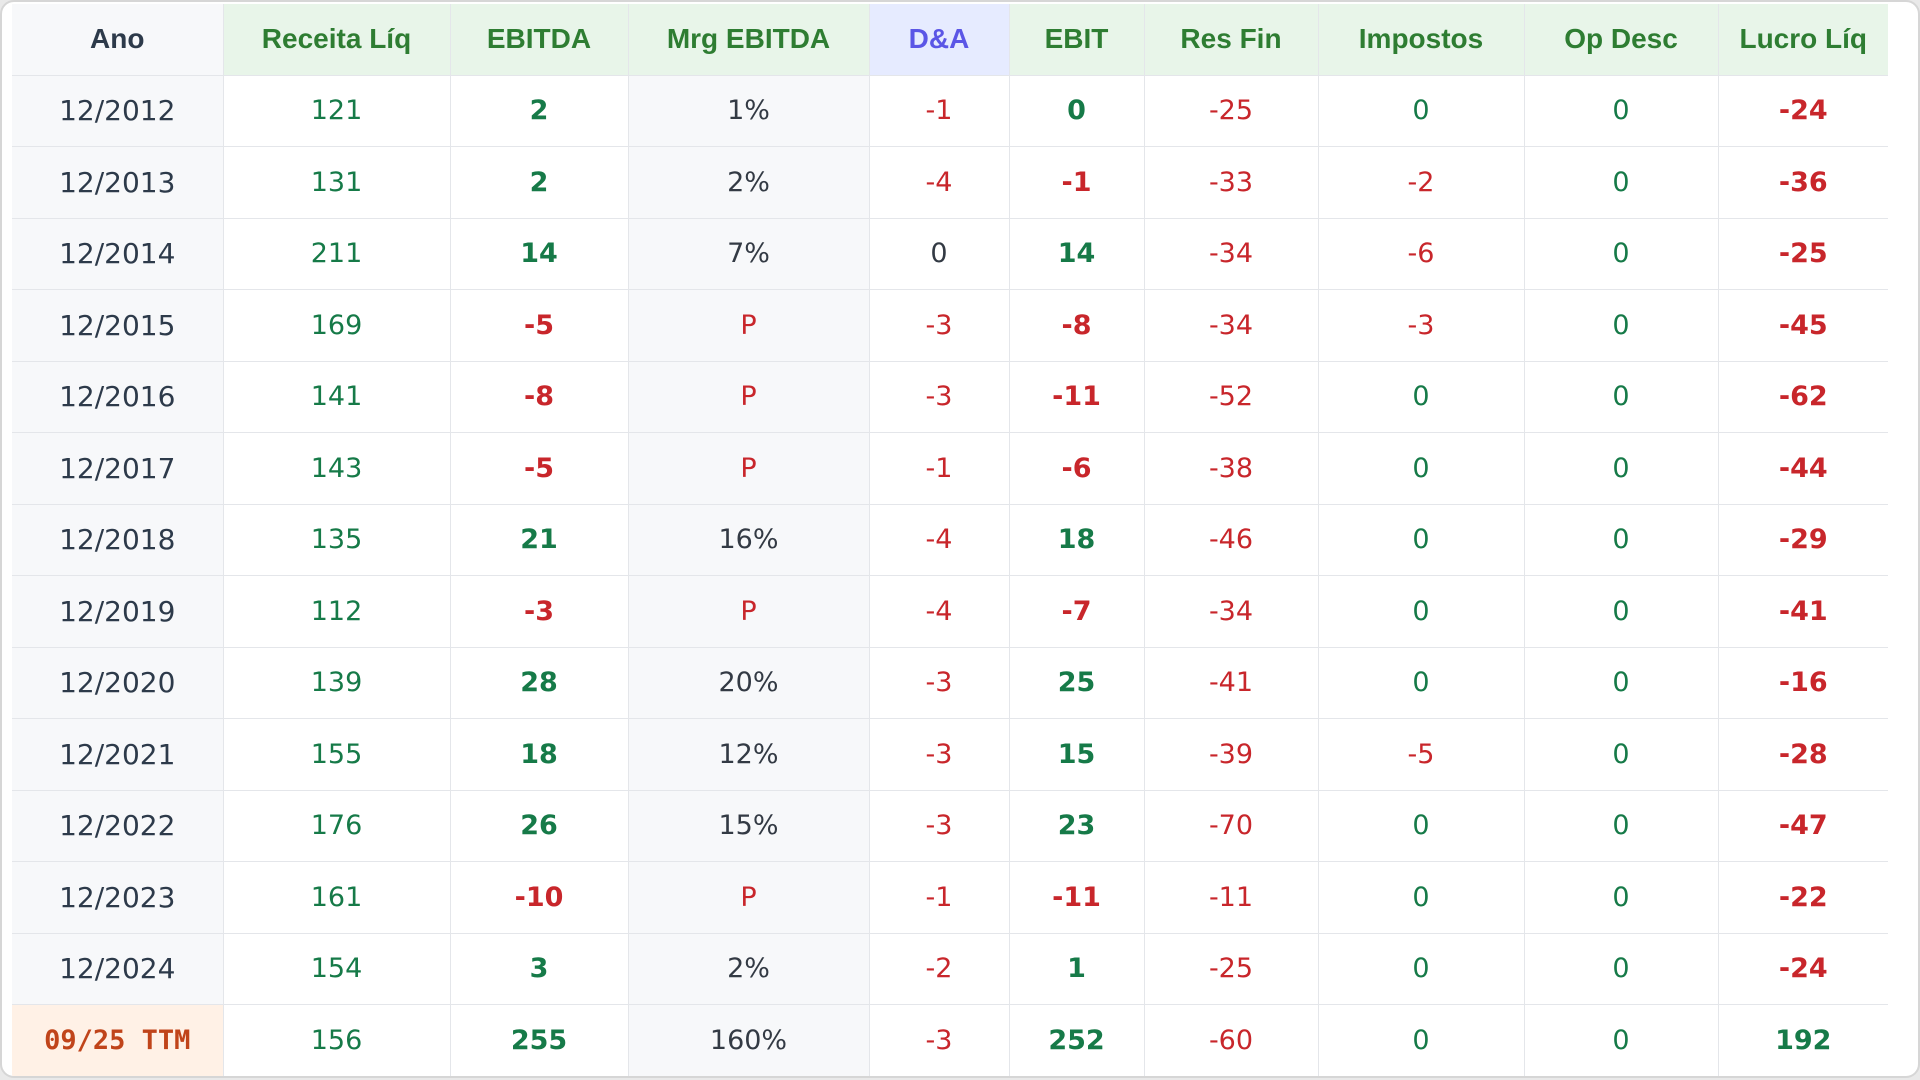  What do you see at coordinates (1803, 325) in the screenshot?
I see `cell-lucro-liq: -45` at bounding box center [1803, 325].